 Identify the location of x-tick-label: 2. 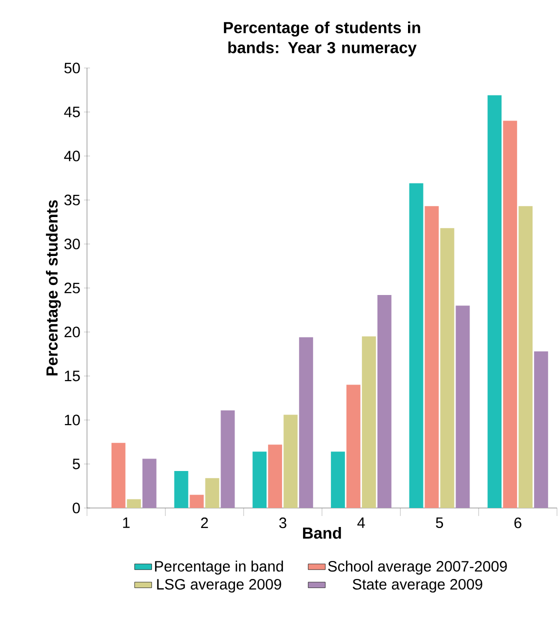
(204, 523).